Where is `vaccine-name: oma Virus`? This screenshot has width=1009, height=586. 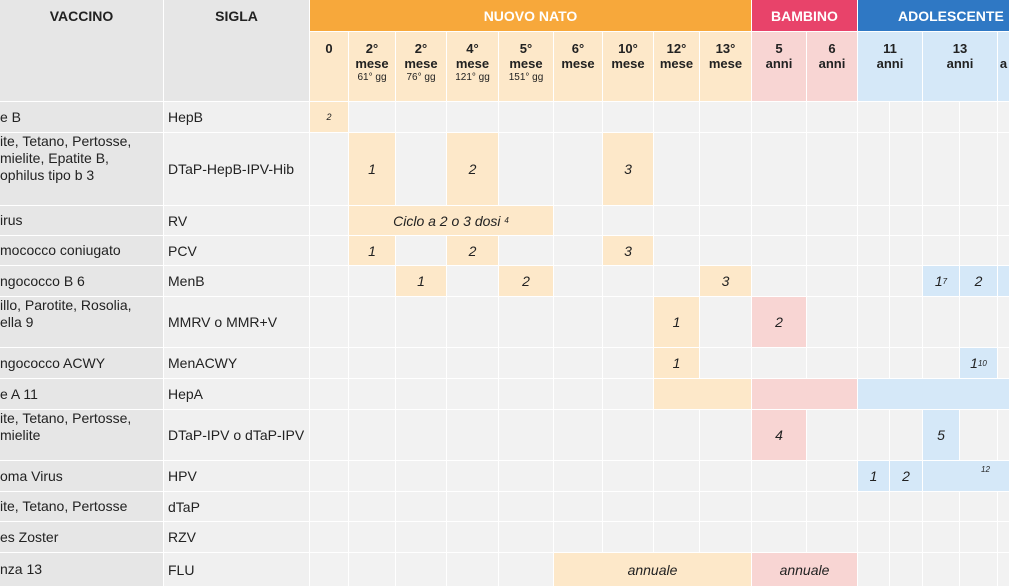
vaccine-name: oma Virus is located at coordinates (81, 476).